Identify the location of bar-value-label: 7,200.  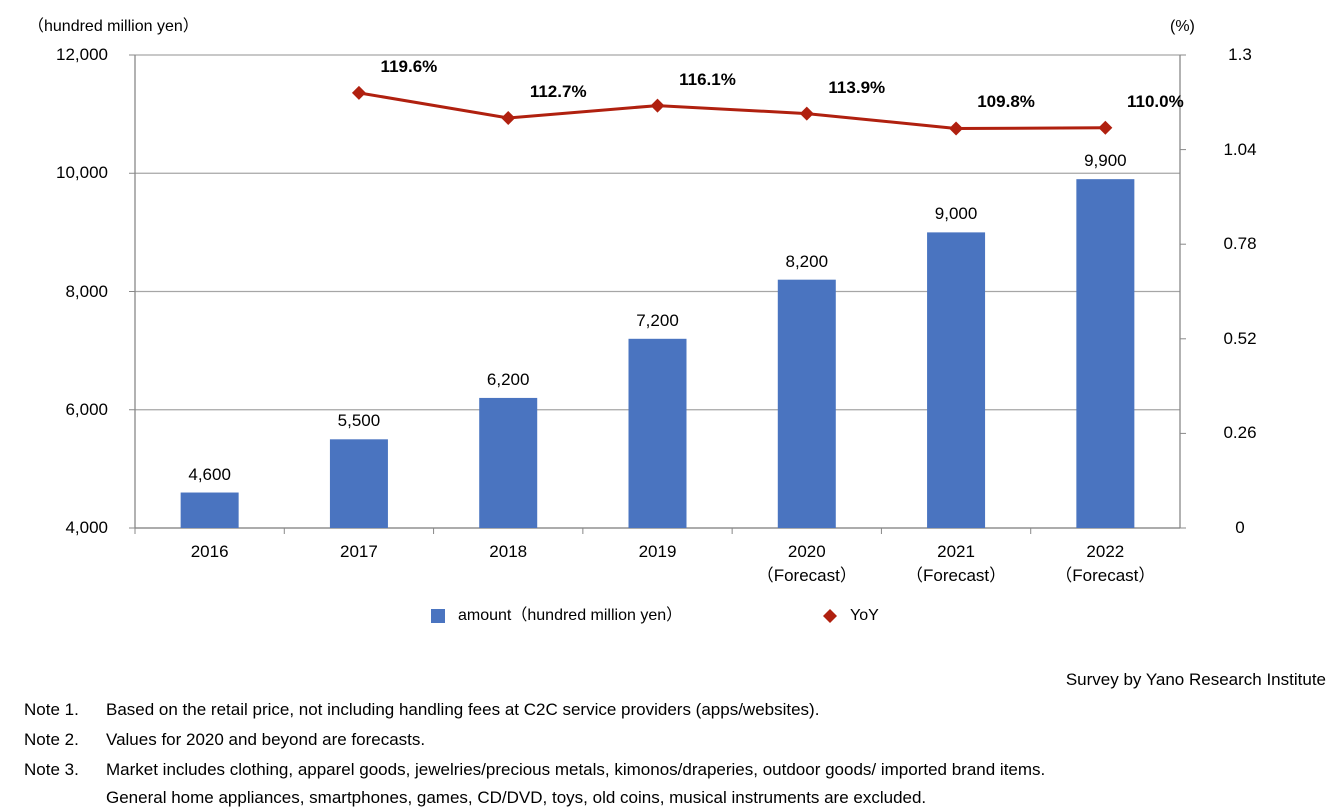
(657, 320).